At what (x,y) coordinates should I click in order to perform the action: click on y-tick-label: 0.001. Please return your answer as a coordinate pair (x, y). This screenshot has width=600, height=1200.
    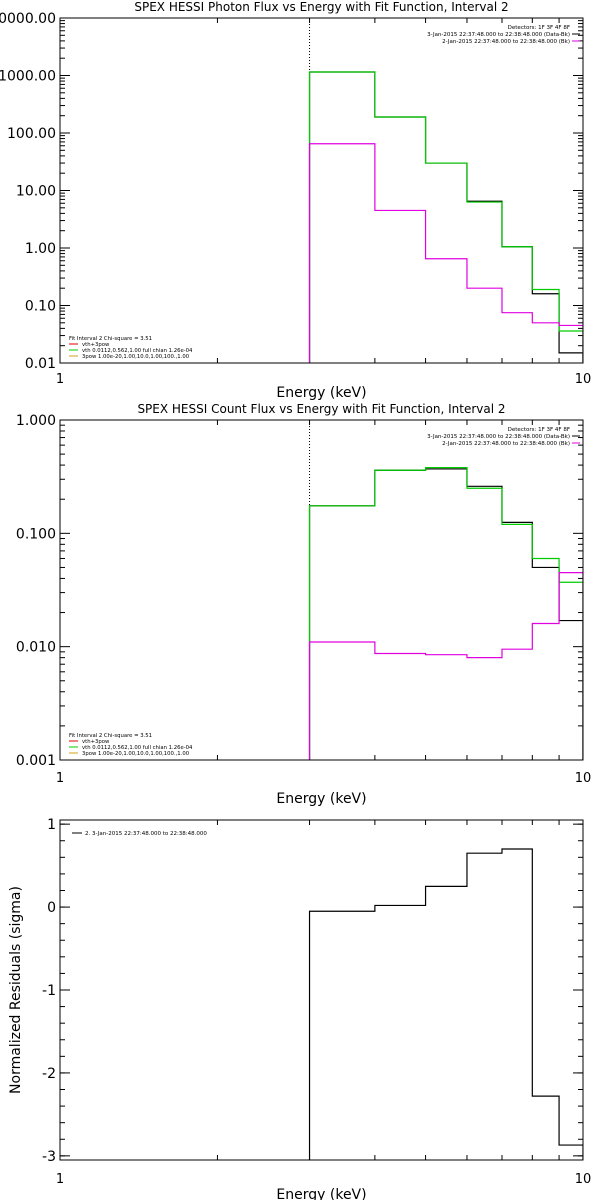
    Looking at the image, I should click on (36, 761).